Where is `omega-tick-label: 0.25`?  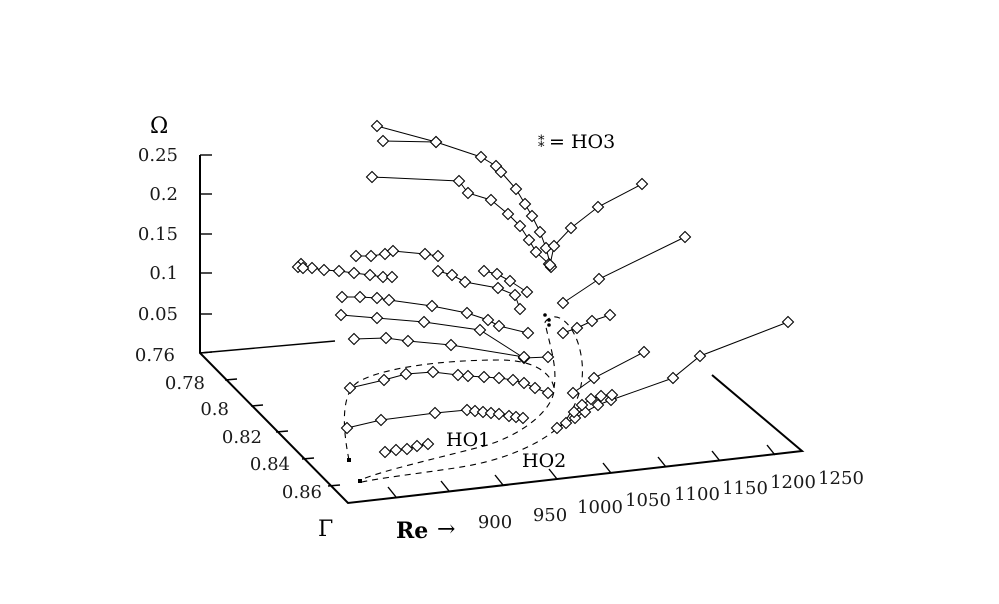
omega-tick-label: 0.25 is located at coordinates (158, 155).